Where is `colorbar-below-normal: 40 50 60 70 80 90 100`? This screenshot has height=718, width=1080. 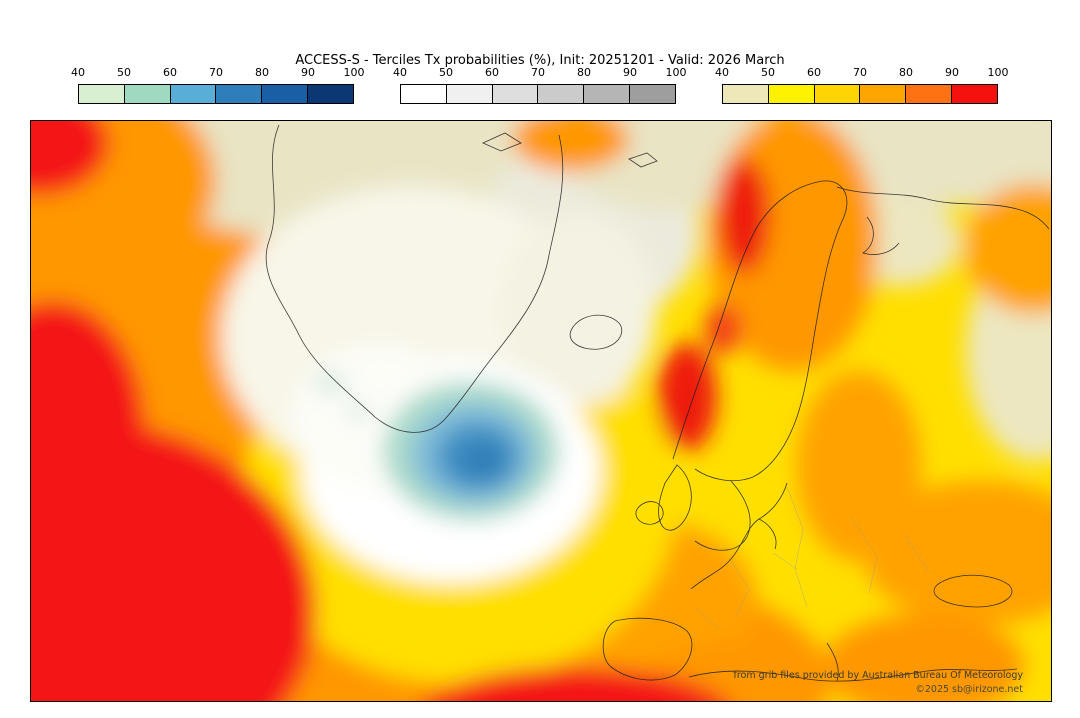
colorbar-below-normal: 40 50 60 70 80 90 100 is located at coordinates (218, 85).